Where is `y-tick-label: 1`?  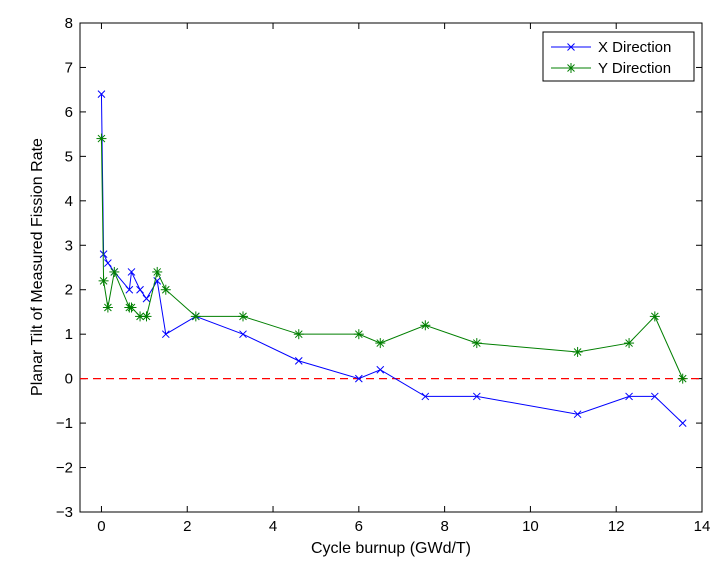
y-tick-label: 1 is located at coordinates (69, 334).